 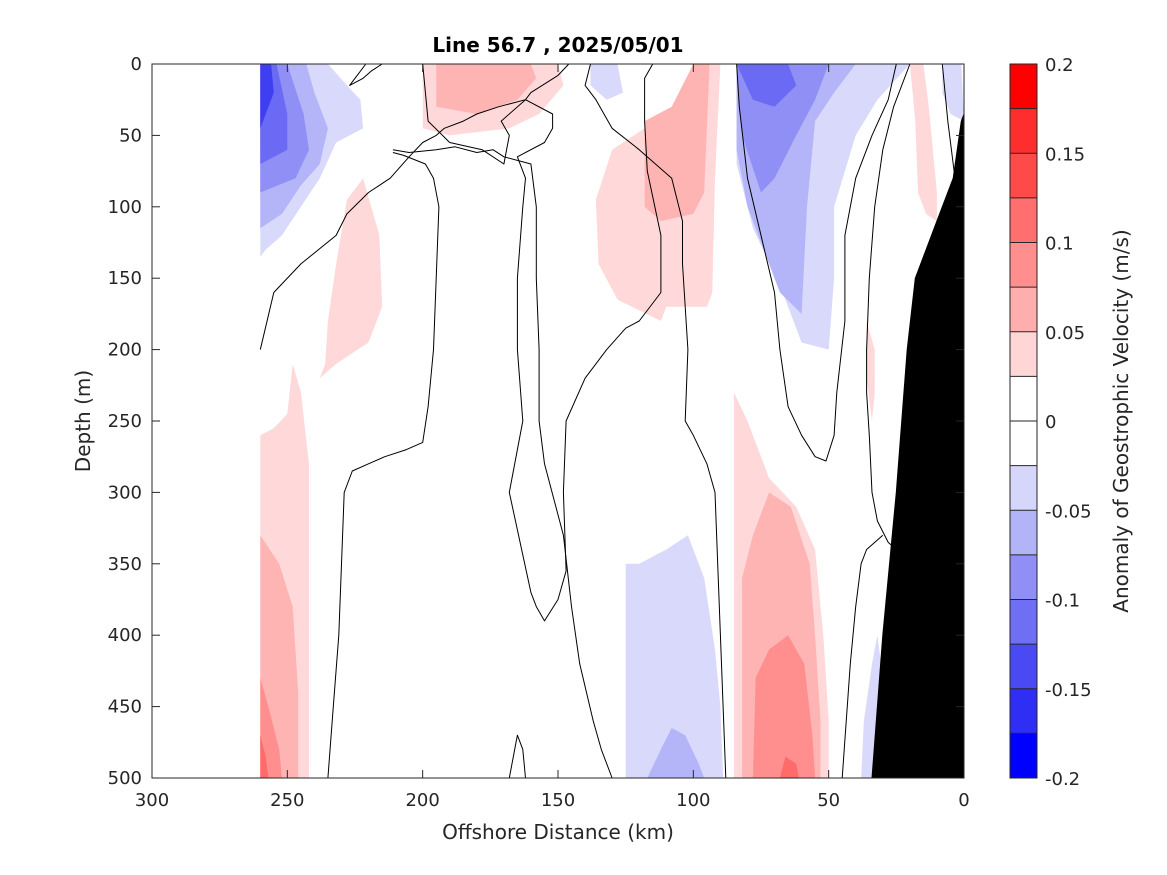 What do you see at coordinates (558, 832) in the screenshot?
I see `x-axis-label: Offshore Distance (km)` at bounding box center [558, 832].